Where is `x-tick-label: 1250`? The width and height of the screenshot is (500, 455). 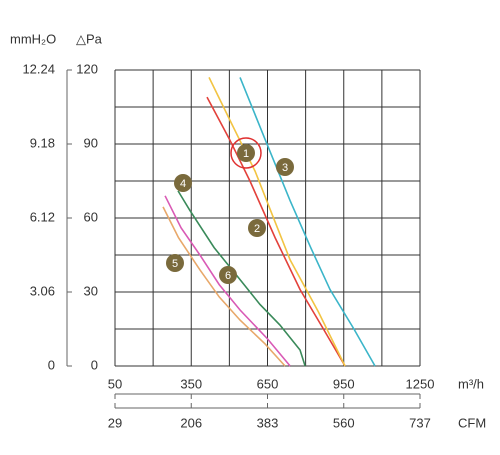 x-tick-label: 1250 is located at coordinates (420, 383).